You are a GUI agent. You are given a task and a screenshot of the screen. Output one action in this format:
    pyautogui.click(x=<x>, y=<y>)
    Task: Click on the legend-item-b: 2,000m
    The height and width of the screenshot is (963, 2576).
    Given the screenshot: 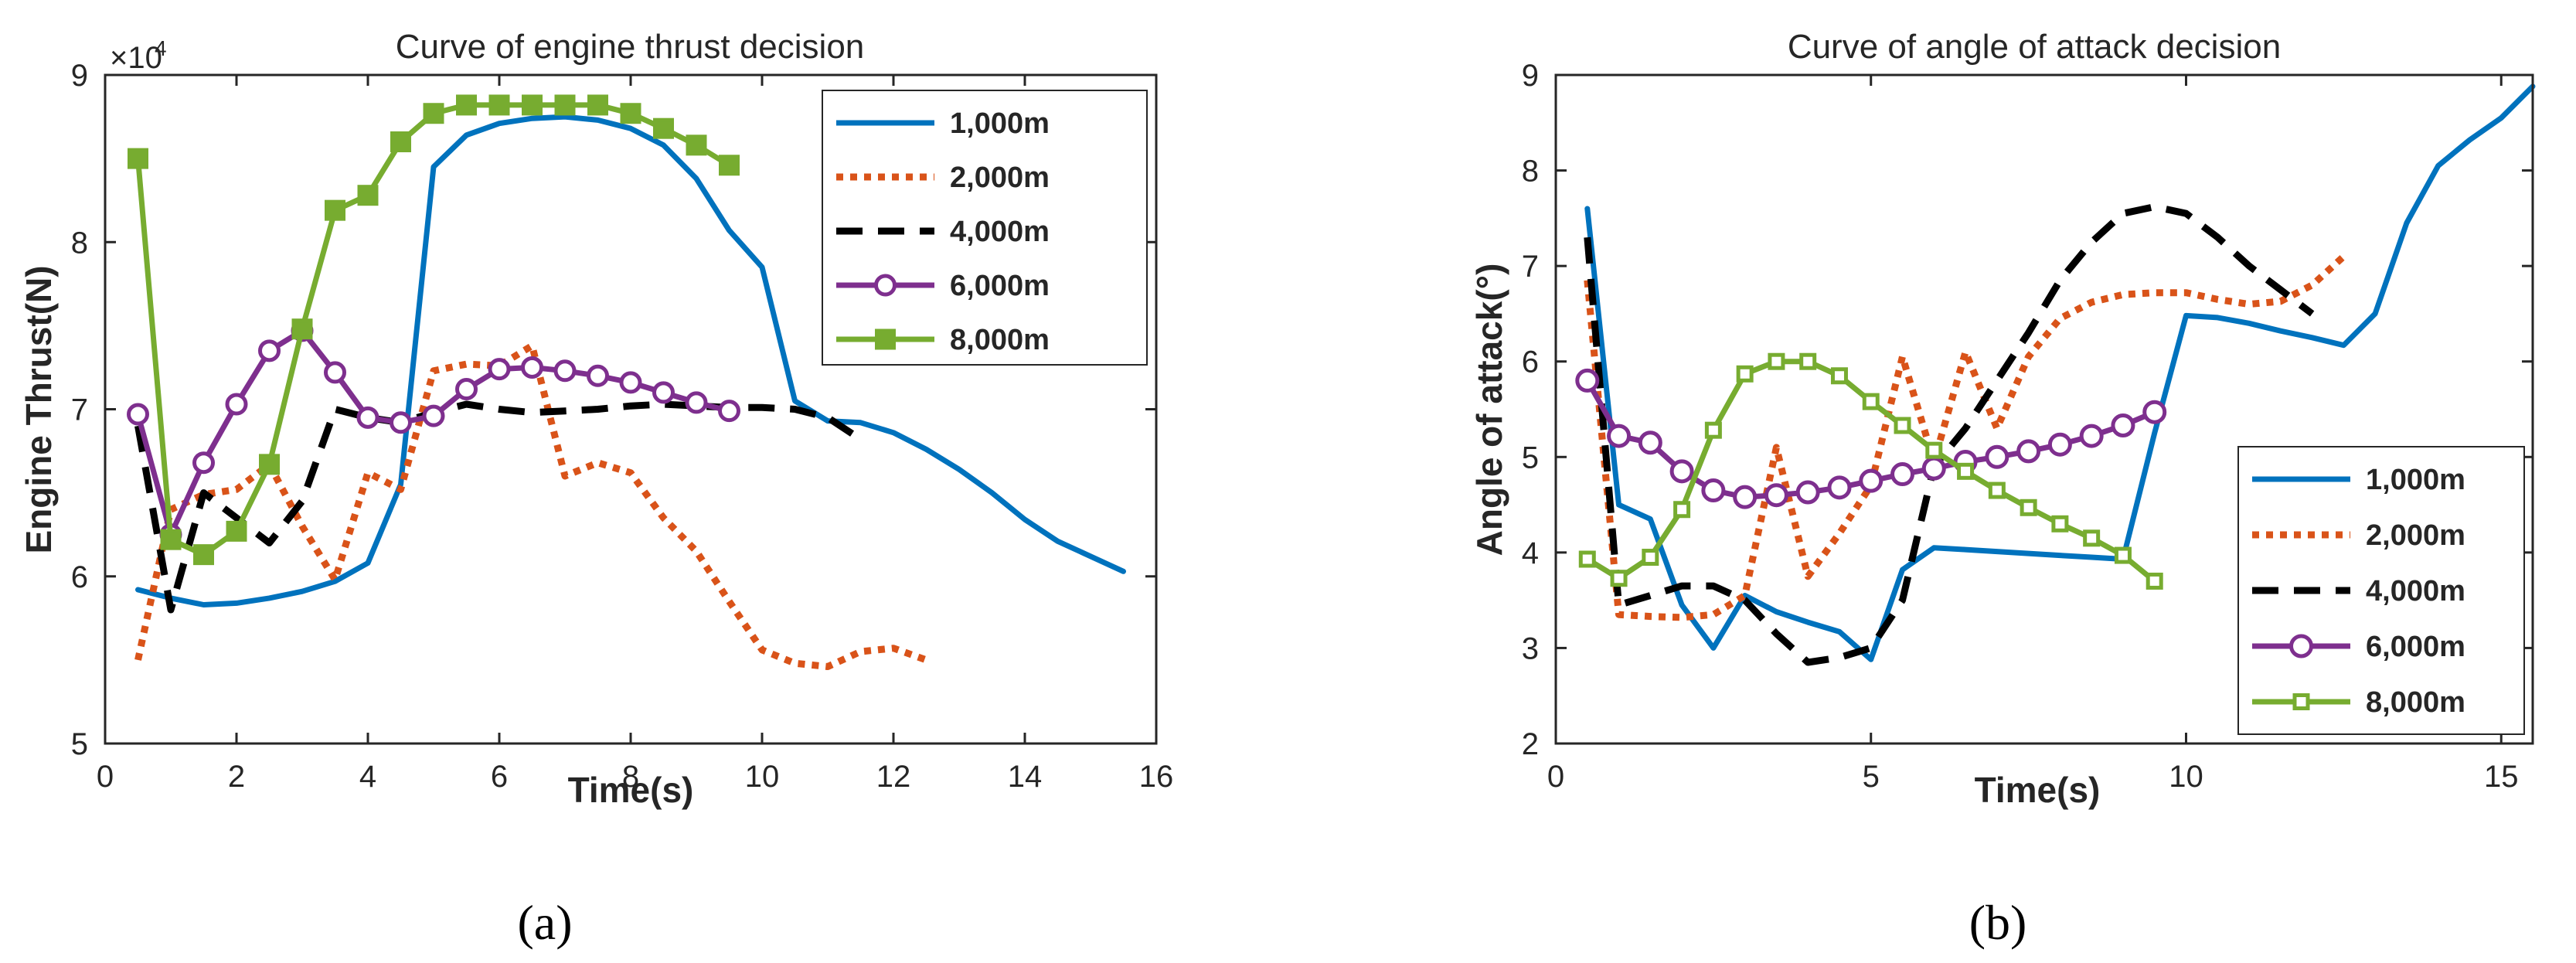 What is the action you would take?
    pyautogui.click(x=2358, y=535)
    